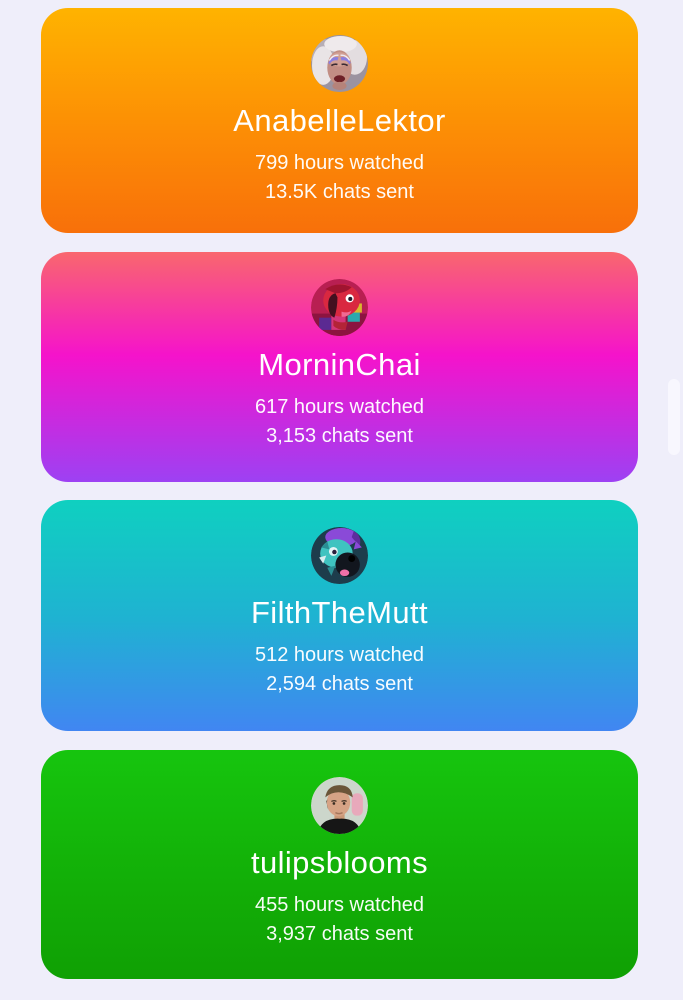 Image resolution: width=683 pixels, height=1000 pixels. What do you see at coordinates (339, 905) in the screenshot?
I see `hours-watched-stat: 455 hours watched` at bounding box center [339, 905].